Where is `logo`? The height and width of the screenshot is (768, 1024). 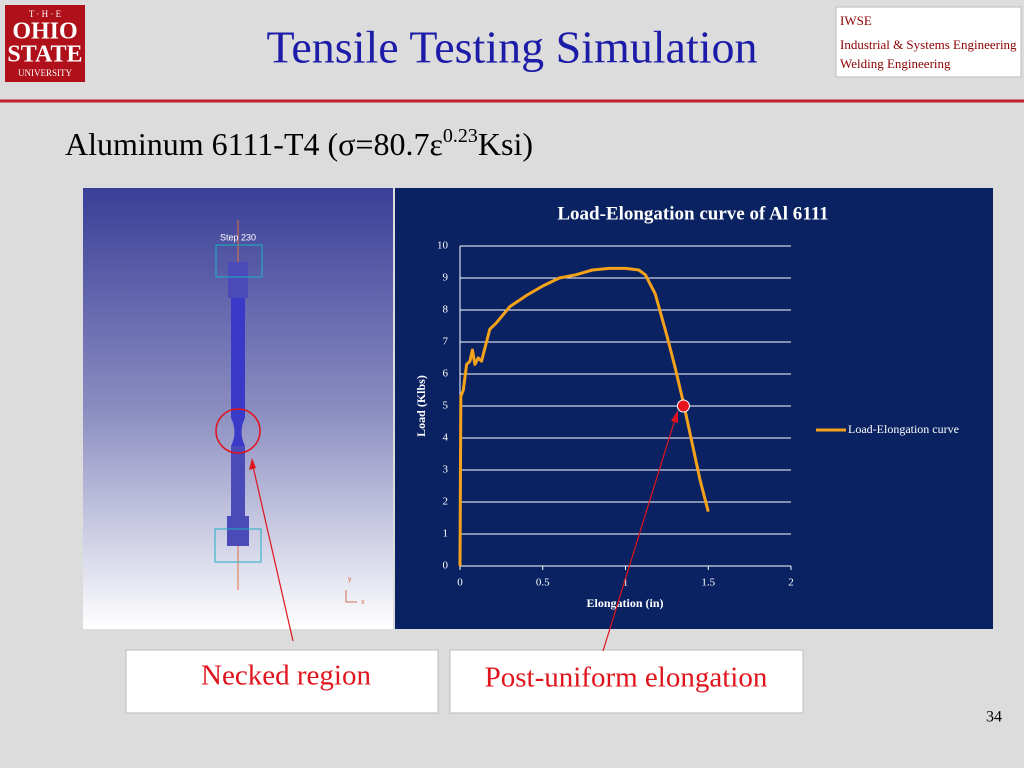
logo is located at coordinates (45, 43).